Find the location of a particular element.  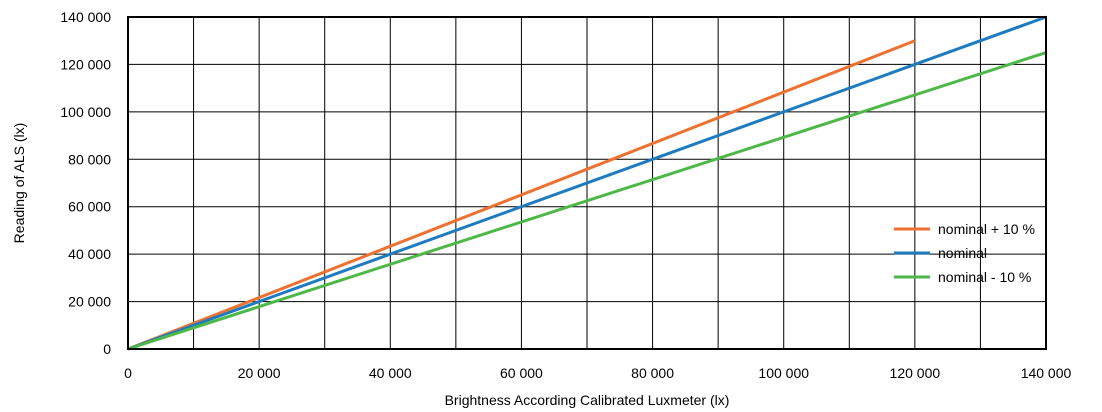

x-tick-label: 80 000 is located at coordinates (652, 373).